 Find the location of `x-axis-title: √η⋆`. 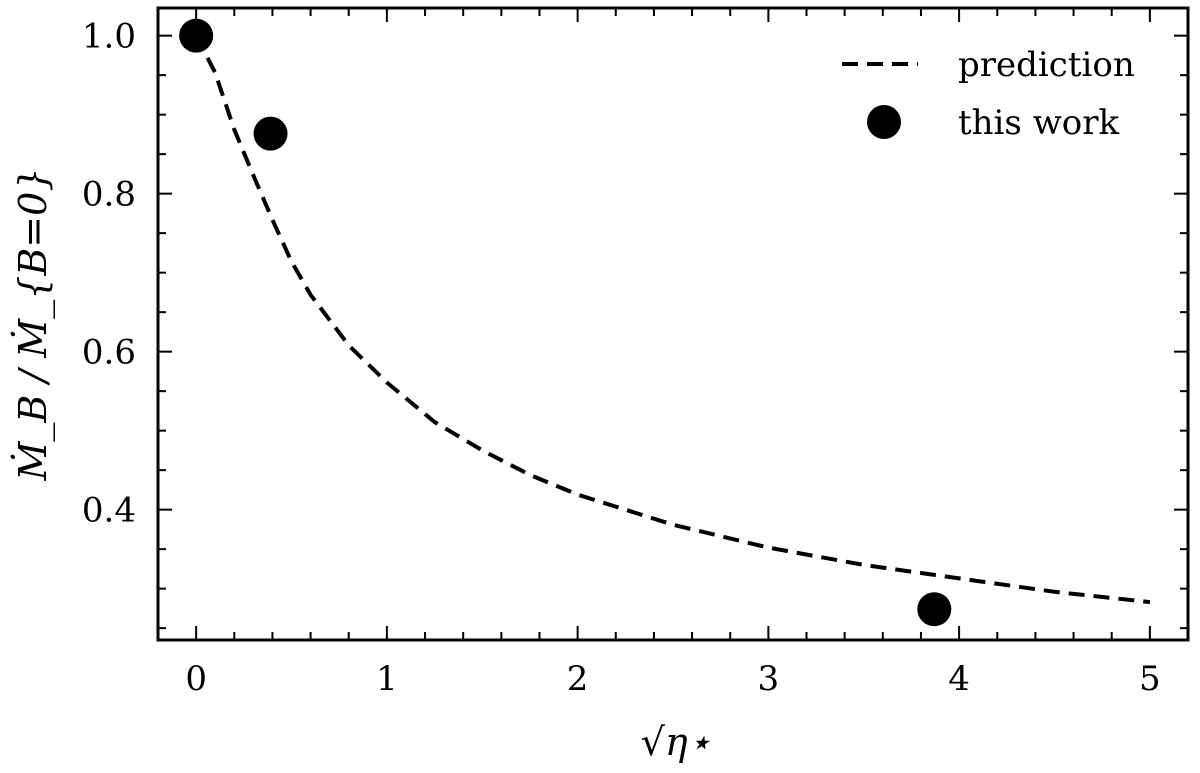

x-axis-title: √η⋆ is located at coordinates (676, 742).